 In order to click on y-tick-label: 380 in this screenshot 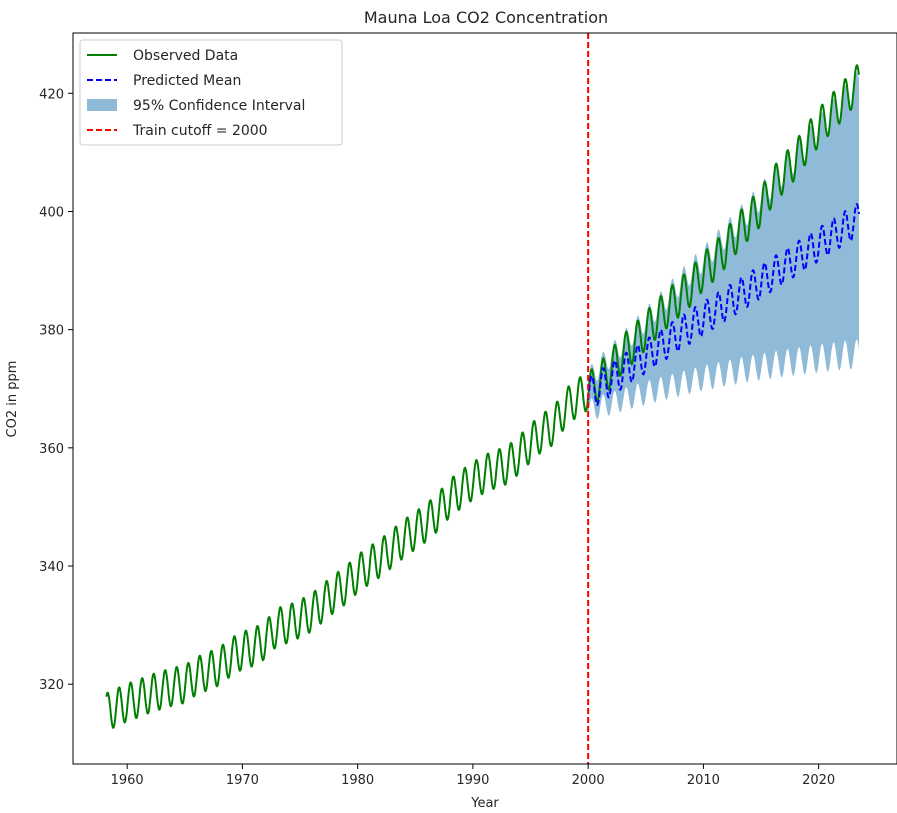, I will do `click(51, 331)`.